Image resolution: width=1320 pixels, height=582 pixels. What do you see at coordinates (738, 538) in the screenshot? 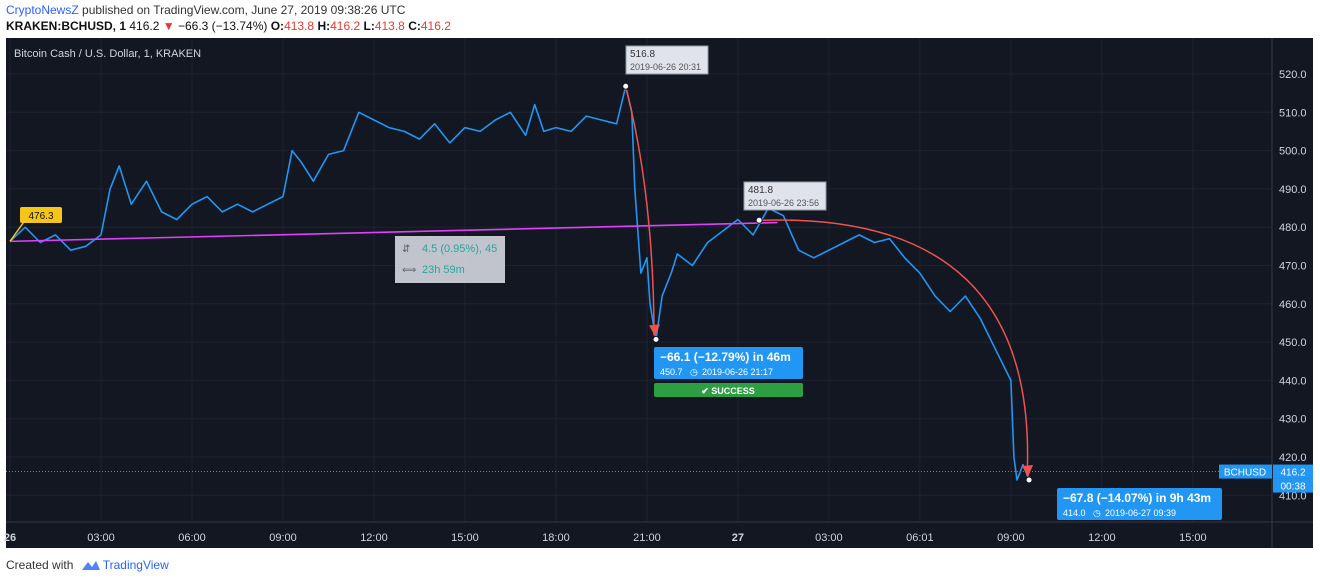
I see `x-tick-label: 27` at bounding box center [738, 538].